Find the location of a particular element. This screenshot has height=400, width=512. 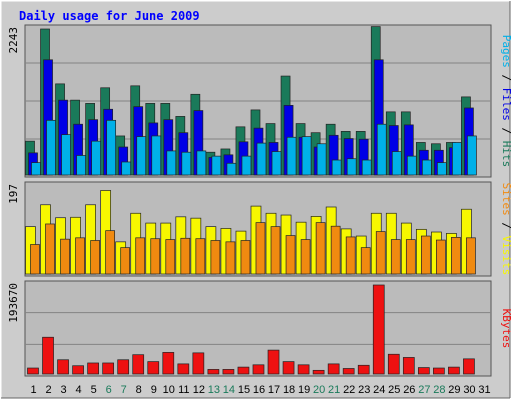

chart-title: Daily usage for June 2009 is located at coordinates (109, 16).